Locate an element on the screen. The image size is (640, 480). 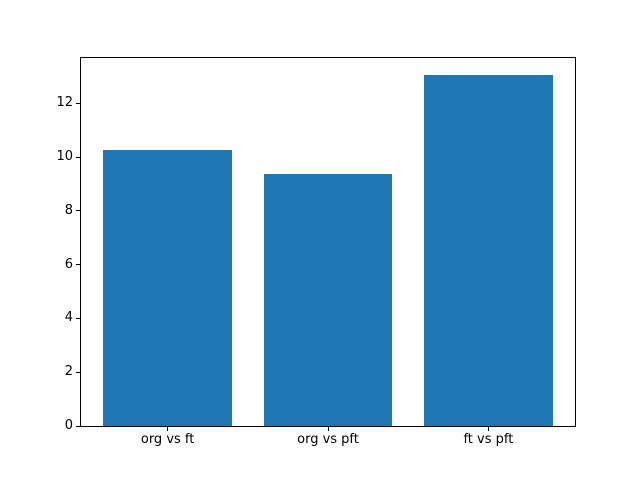
y-tick-label: 0 is located at coordinates (68, 425).